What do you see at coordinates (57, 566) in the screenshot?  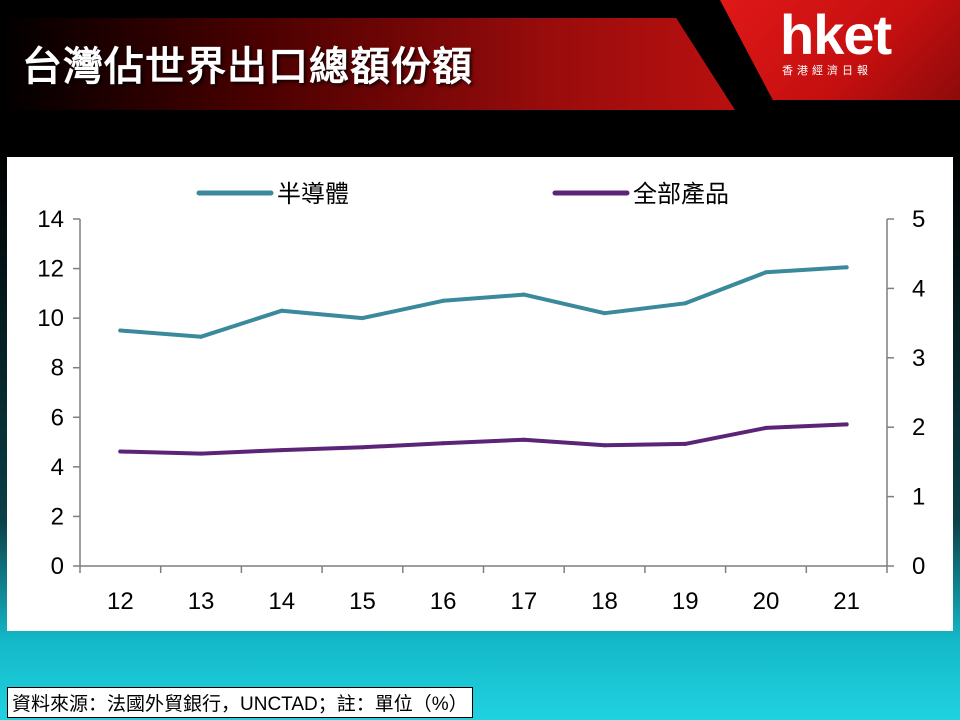 I see `left-axis-tick-label: 0` at bounding box center [57, 566].